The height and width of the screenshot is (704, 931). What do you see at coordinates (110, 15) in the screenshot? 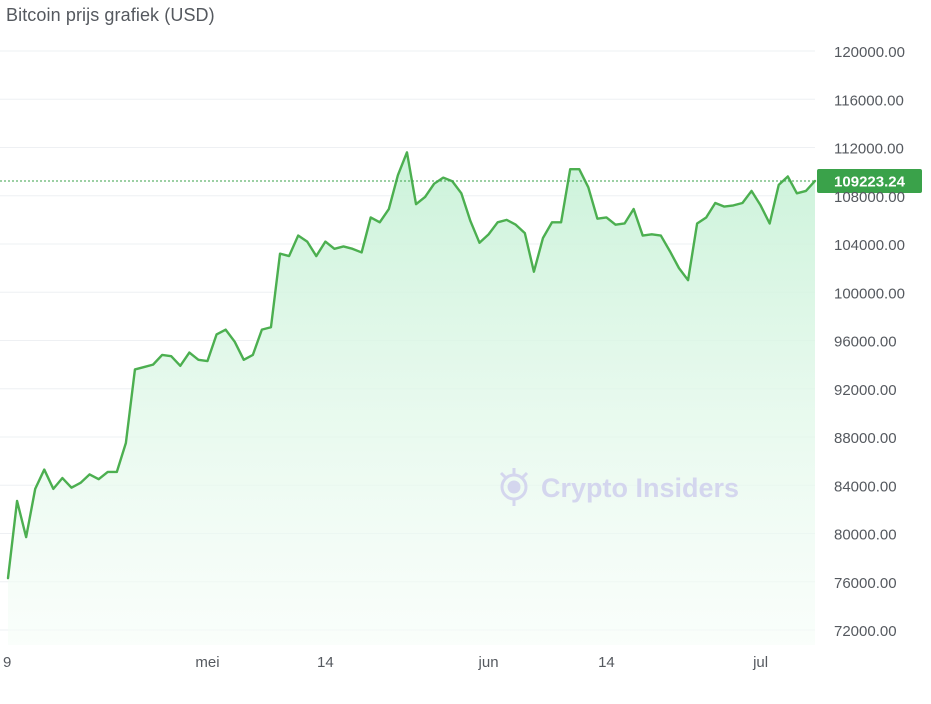
I see `chart-title: Bitcoin prijs grafiek (USD)` at bounding box center [110, 15].